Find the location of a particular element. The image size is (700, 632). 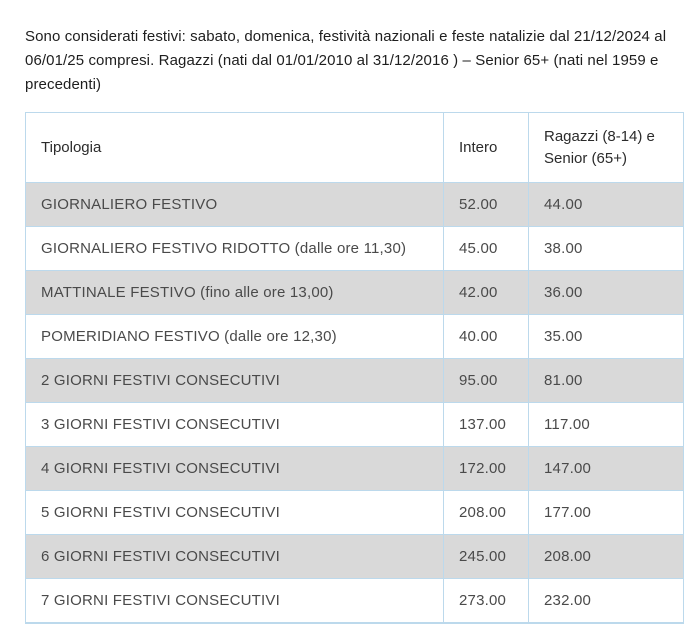

cell-ragazzi: 36.00 is located at coordinates (606, 292).